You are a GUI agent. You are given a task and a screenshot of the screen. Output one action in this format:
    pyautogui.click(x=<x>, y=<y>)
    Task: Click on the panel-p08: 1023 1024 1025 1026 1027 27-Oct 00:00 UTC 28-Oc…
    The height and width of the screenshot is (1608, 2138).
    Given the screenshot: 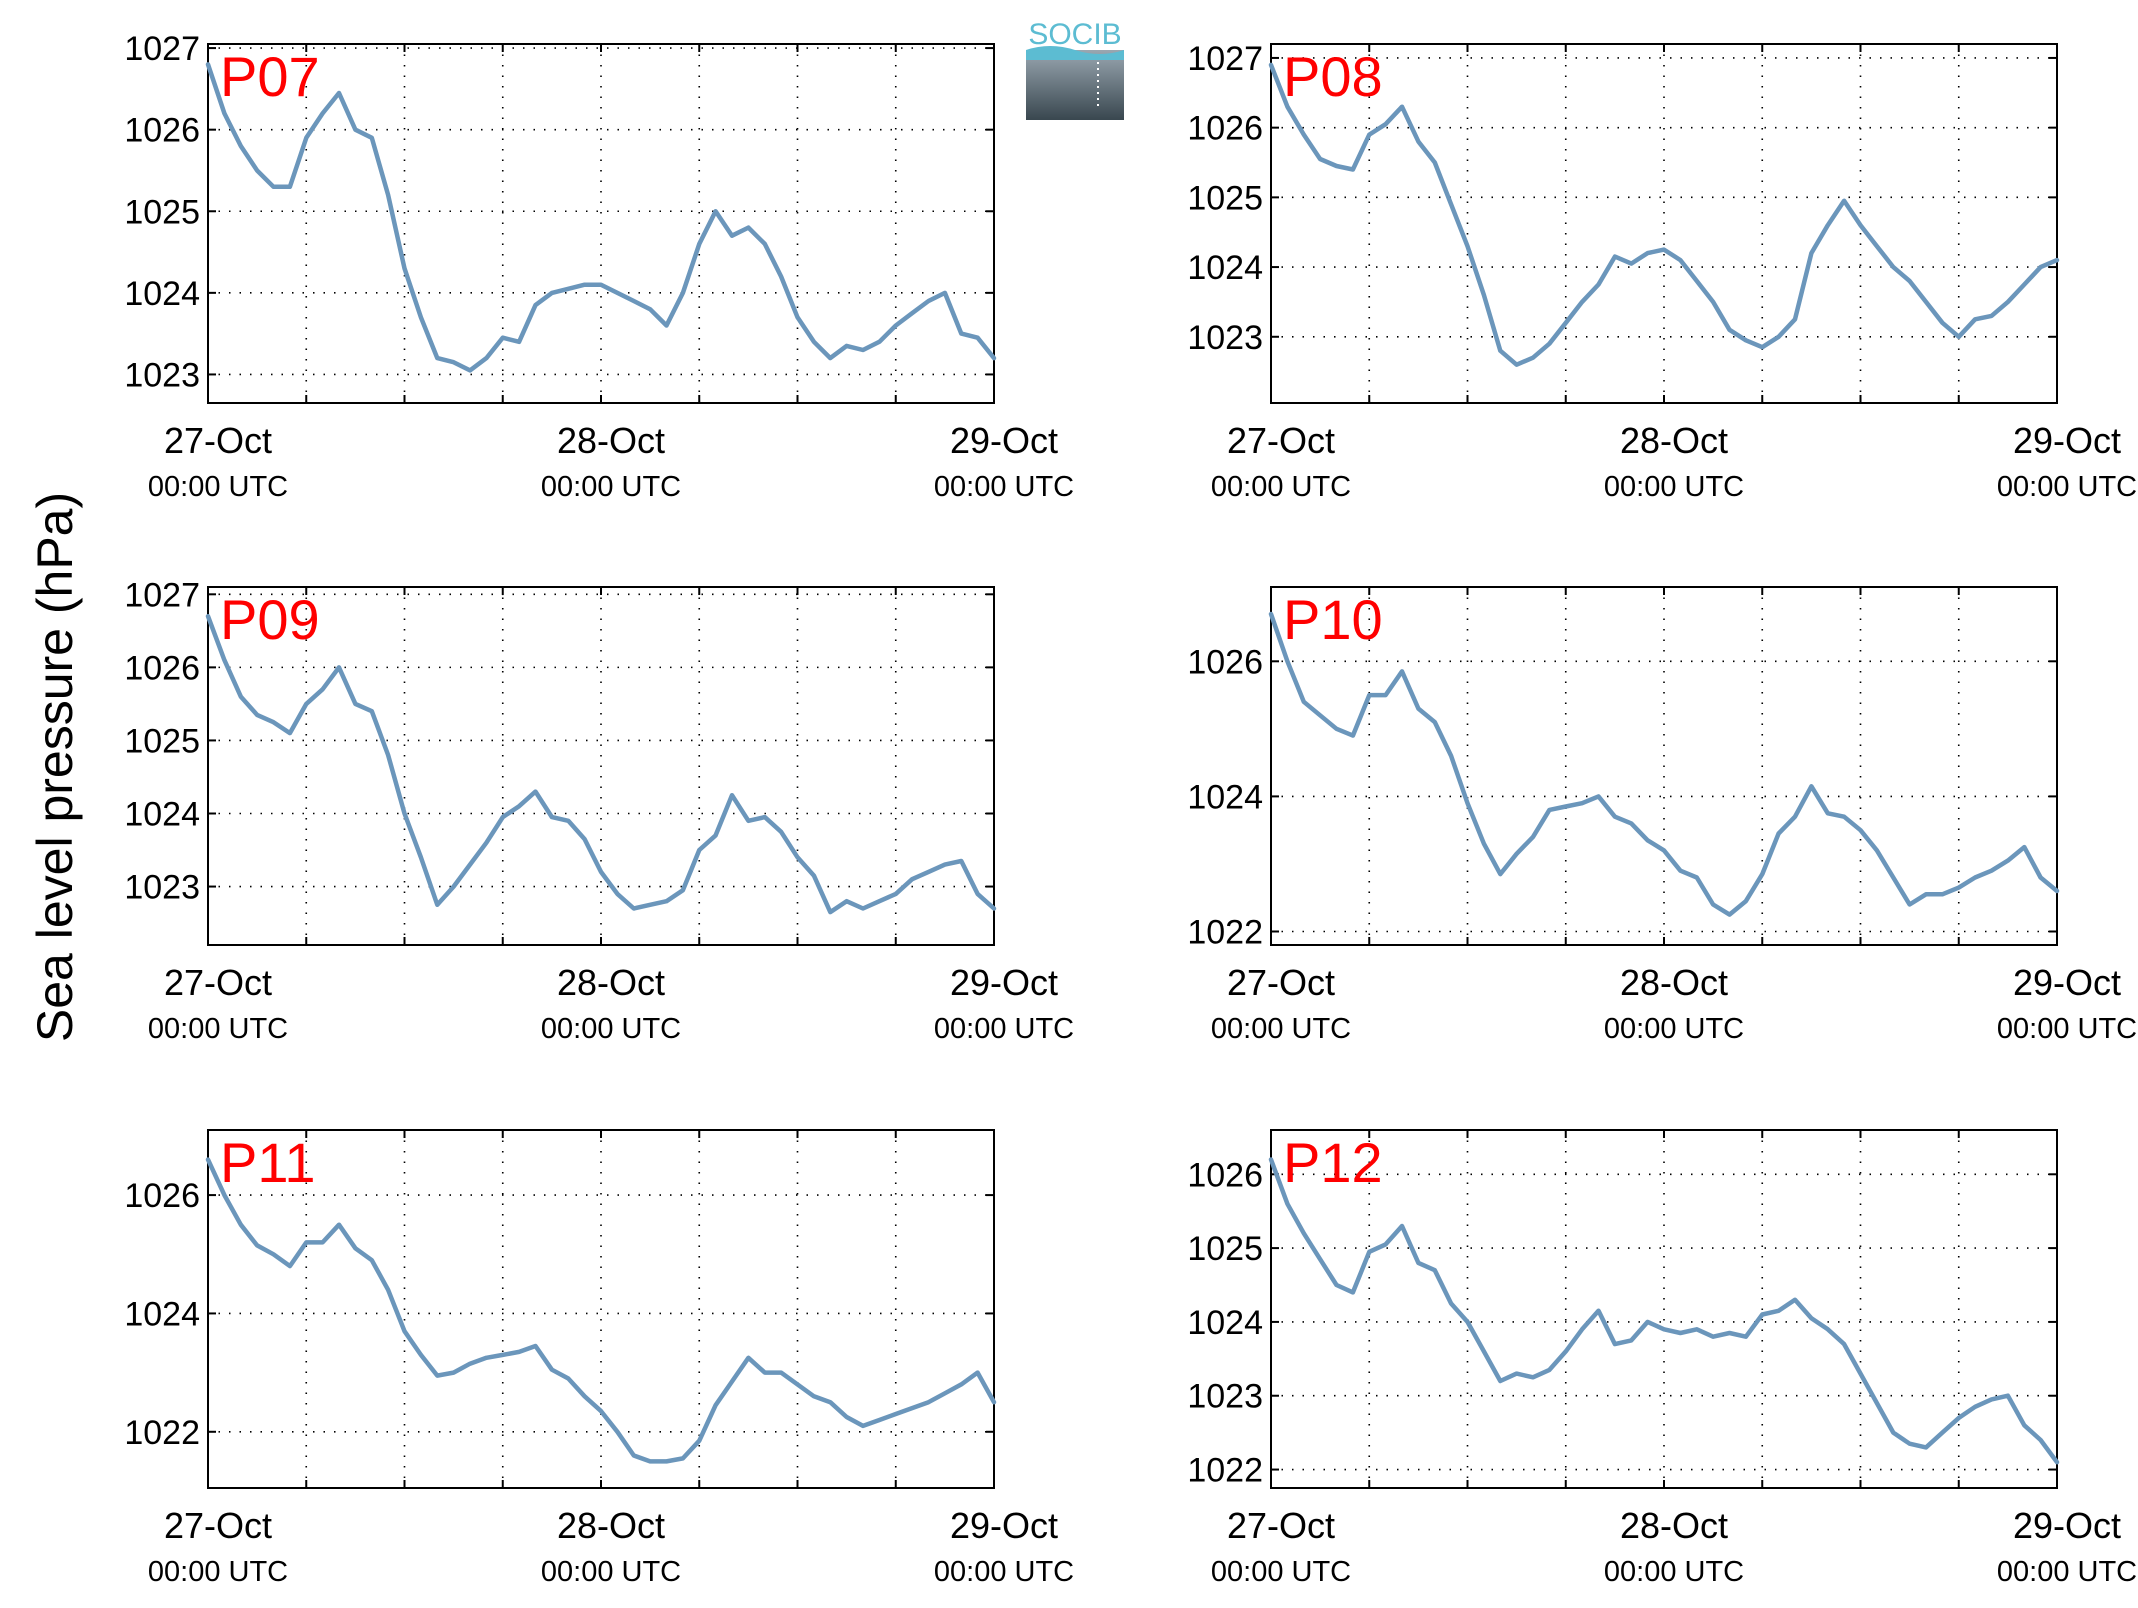 What is the action you would take?
    pyautogui.click(x=1662, y=271)
    